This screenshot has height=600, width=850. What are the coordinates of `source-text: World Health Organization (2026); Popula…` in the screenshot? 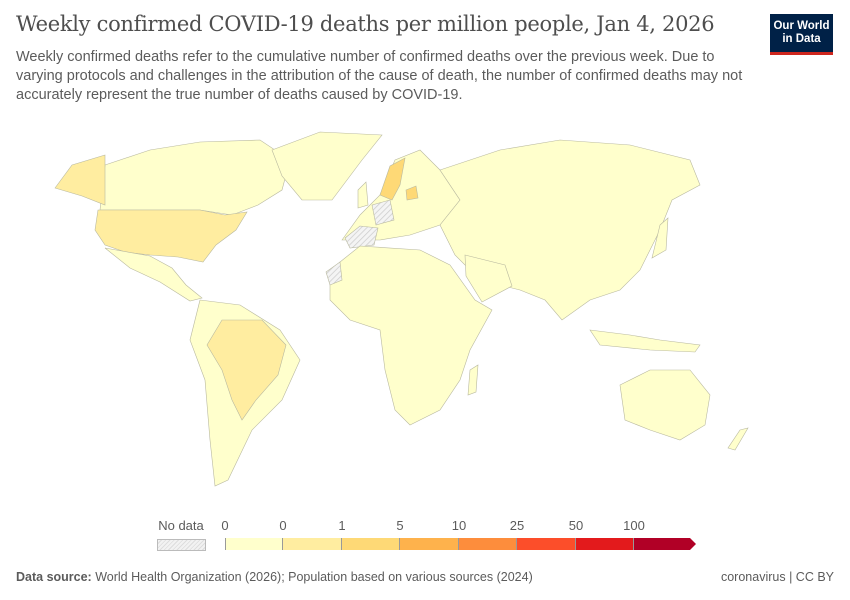 It's located at (314, 577).